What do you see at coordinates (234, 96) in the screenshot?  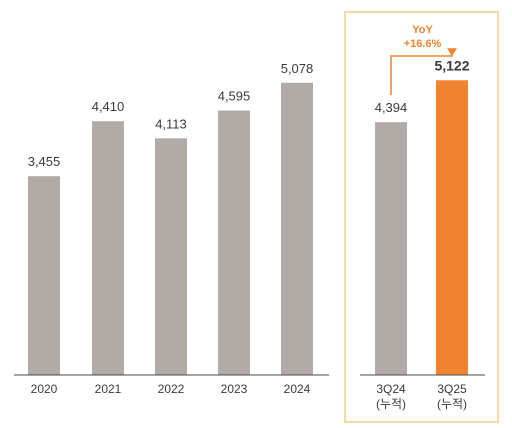 I see `value-label-3: 4,595` at bounding box center [234, 96].